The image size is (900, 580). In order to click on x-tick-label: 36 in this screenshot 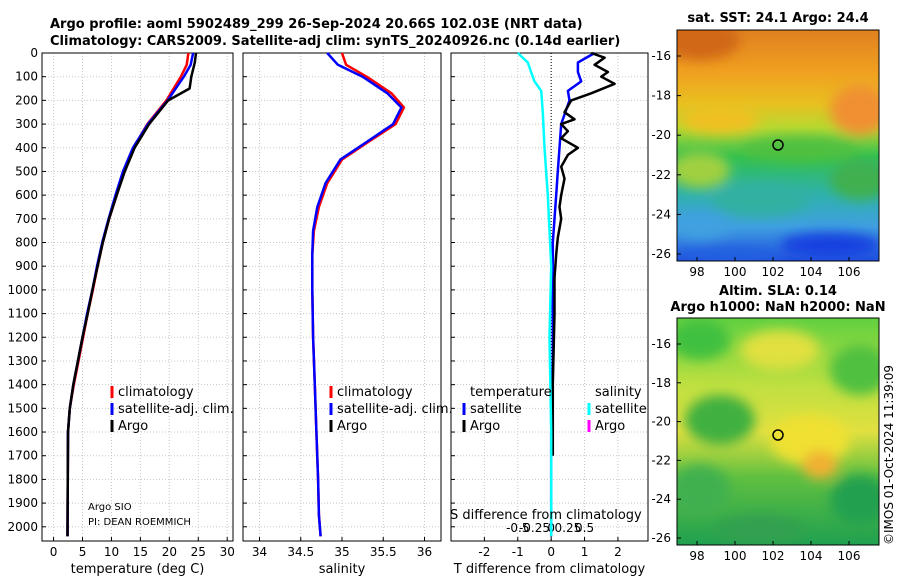, I will do `click(424, 552)`.